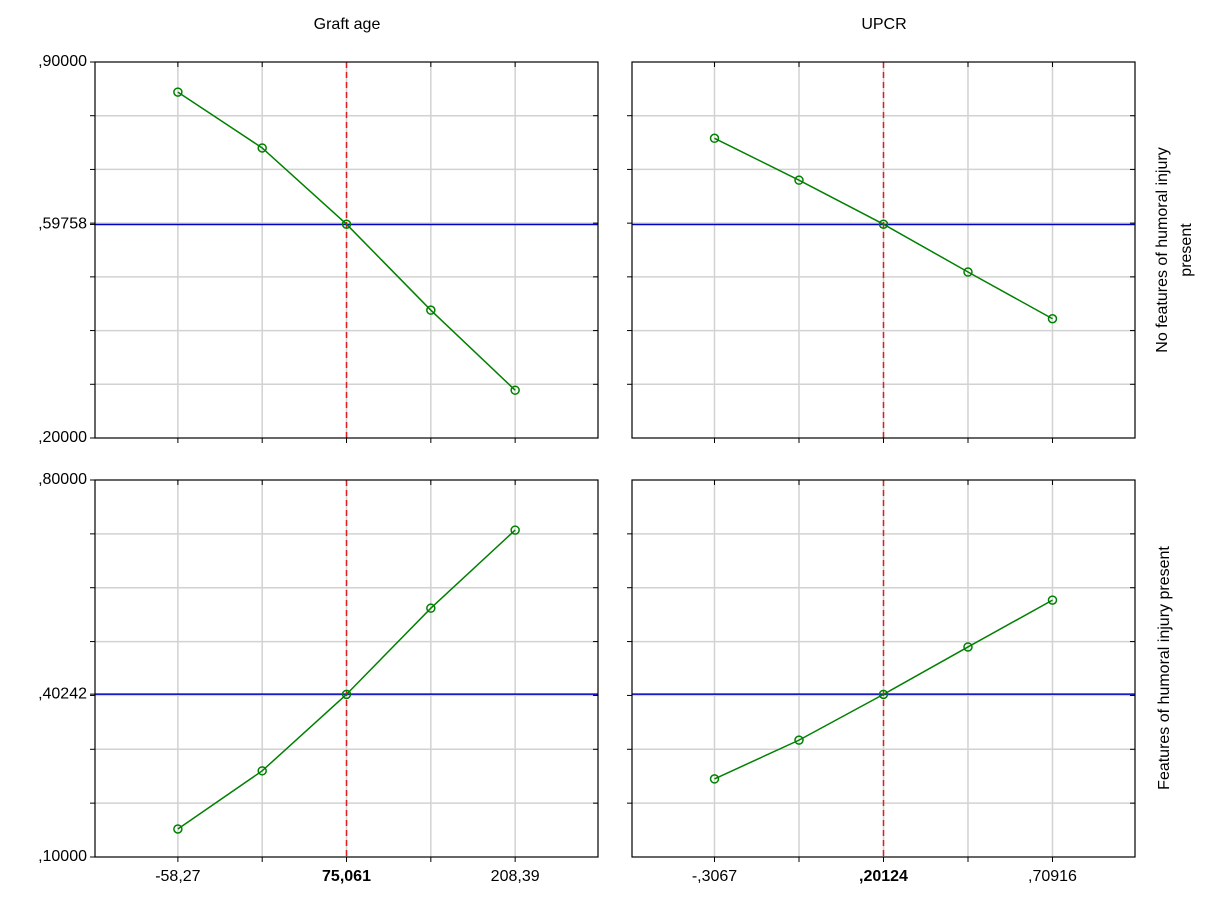 This screenshot has width=1220, height=900. I want to click on x-tick-label: 208,39, so click(515, 876).